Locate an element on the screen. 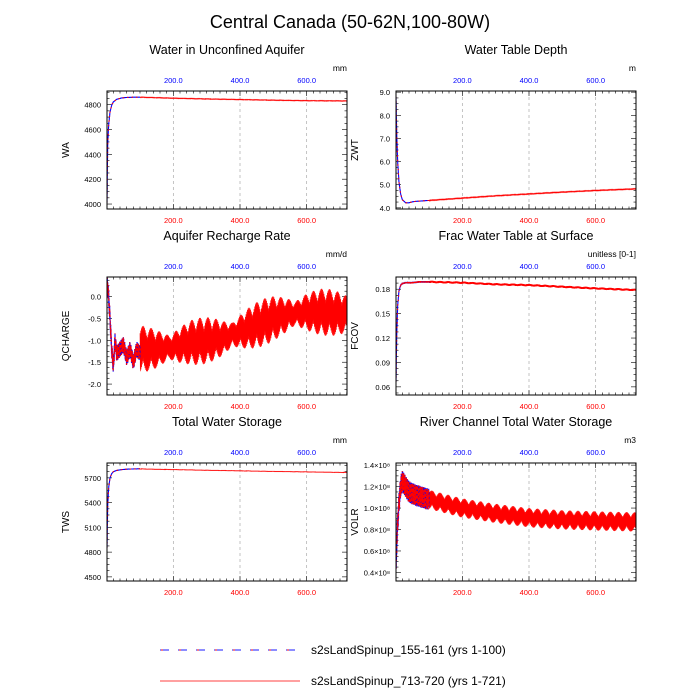 Image resolution: width=700 pixels, height=700 pixels. y-tick-label: -1.0 is located at coordinates (94, 340).